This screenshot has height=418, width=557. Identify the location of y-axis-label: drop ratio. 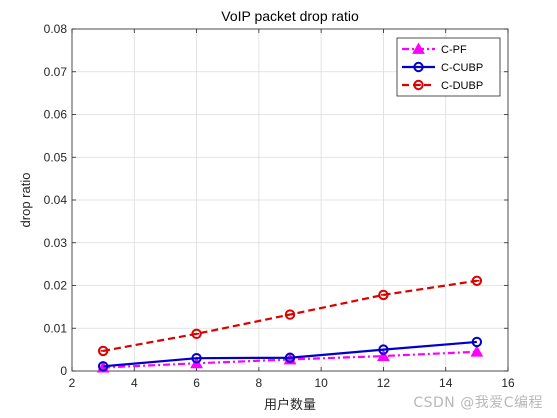
(25, 200).